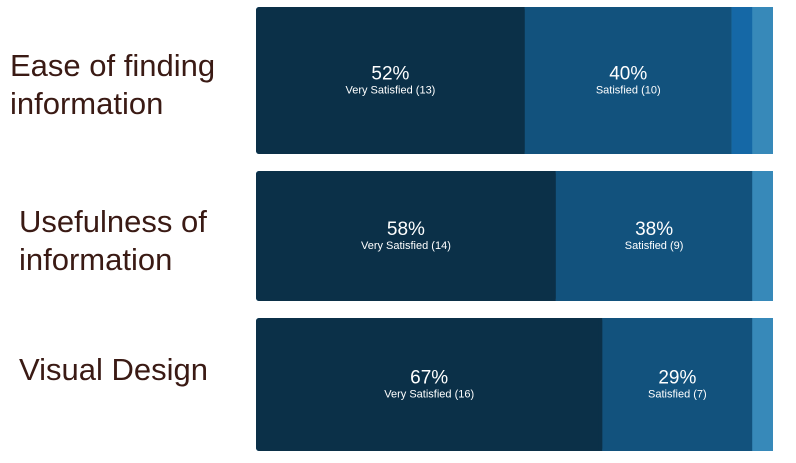  Describe the element at coordinates (390, 74) in the screenshot. I see `data-label-percent: 52%` at that location.